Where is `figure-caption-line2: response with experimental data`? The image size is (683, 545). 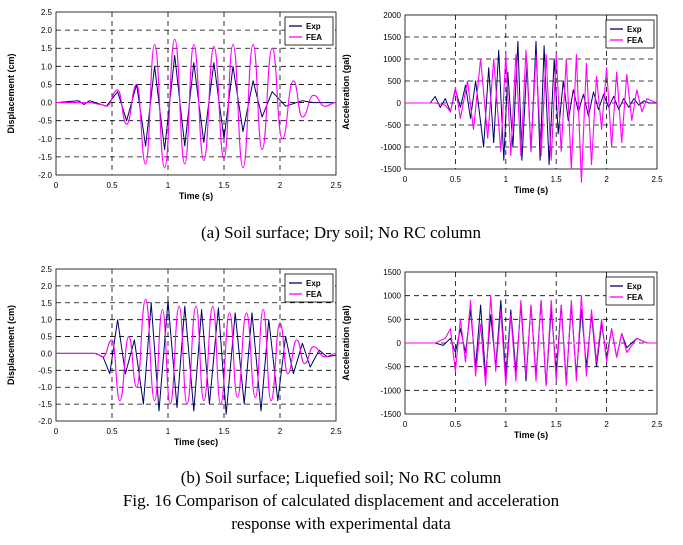
figure-caption-line2: response with experimental data is located at coordinates (341, 523).